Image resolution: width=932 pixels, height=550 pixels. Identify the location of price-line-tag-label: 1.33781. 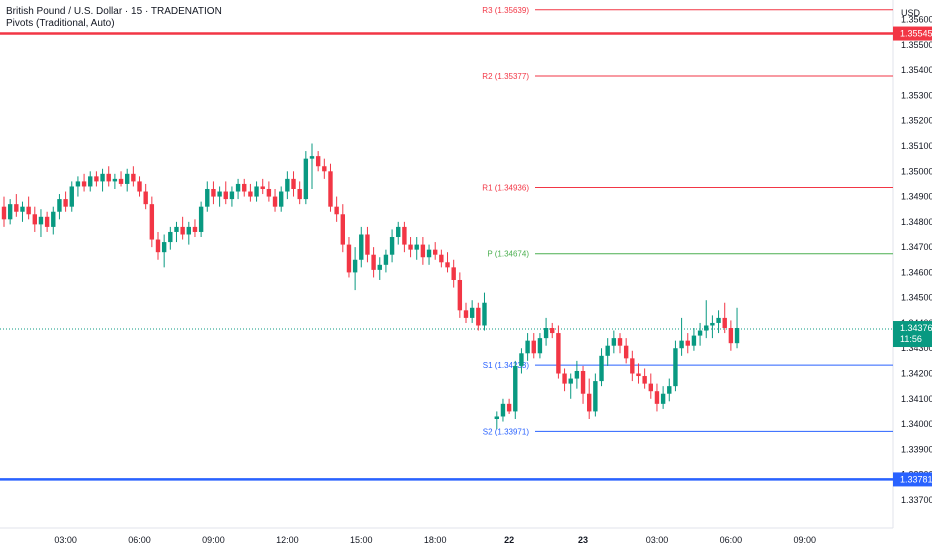
(916, 479).